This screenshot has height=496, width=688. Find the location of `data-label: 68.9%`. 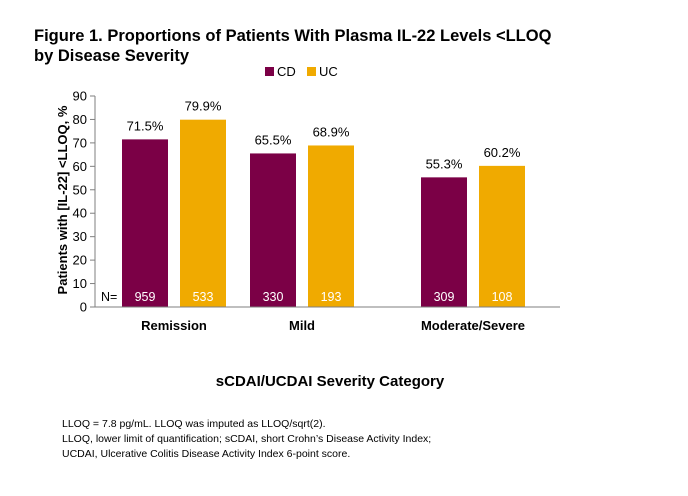

data-label: 68.9% is located at coordinates (331, 131).